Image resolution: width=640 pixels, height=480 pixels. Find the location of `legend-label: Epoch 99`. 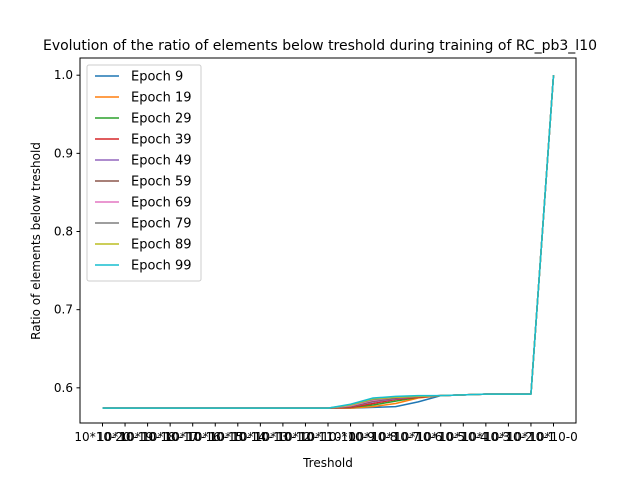

legend-label: Epoch 99 is located at coordinates (161, 266).